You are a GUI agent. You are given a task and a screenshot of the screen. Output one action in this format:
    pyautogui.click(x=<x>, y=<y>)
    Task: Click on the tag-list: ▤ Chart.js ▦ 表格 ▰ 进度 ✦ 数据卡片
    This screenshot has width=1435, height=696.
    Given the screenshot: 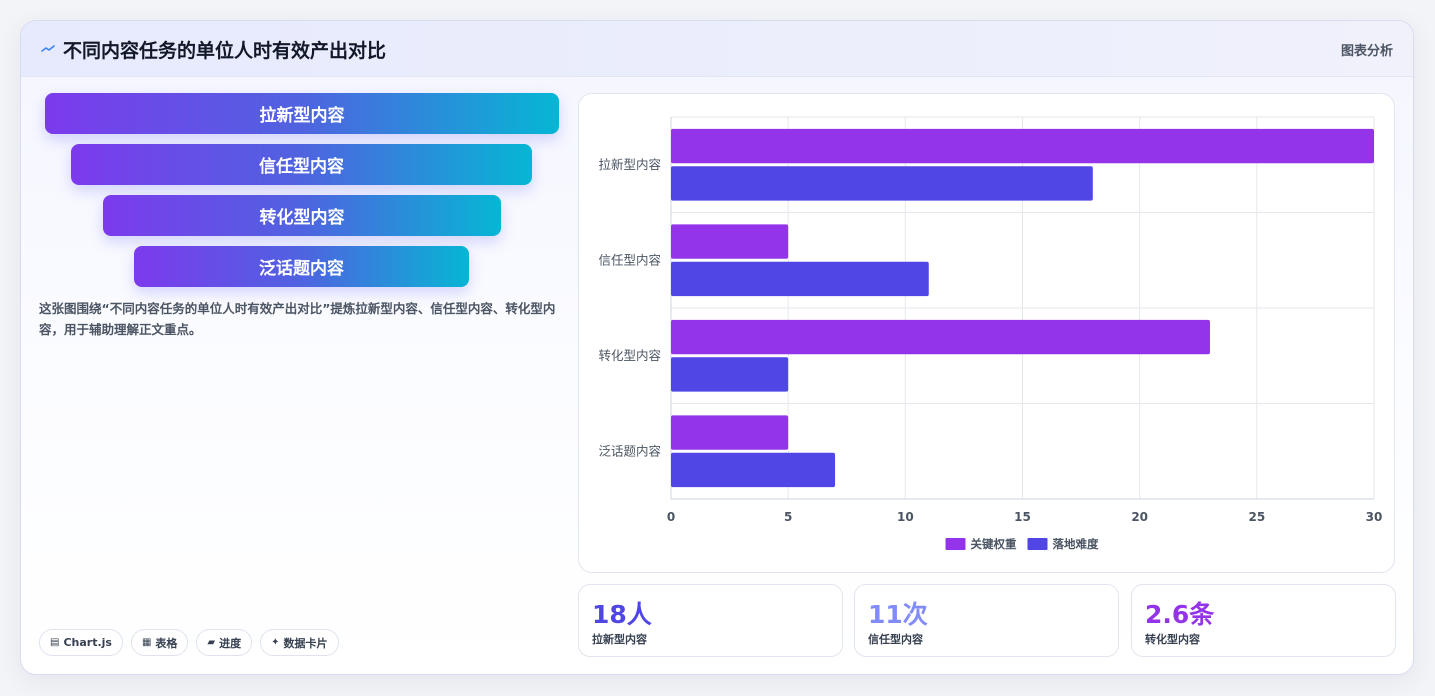 What is the action you would take?
    pyautogui.click(x=189, y=642)
    